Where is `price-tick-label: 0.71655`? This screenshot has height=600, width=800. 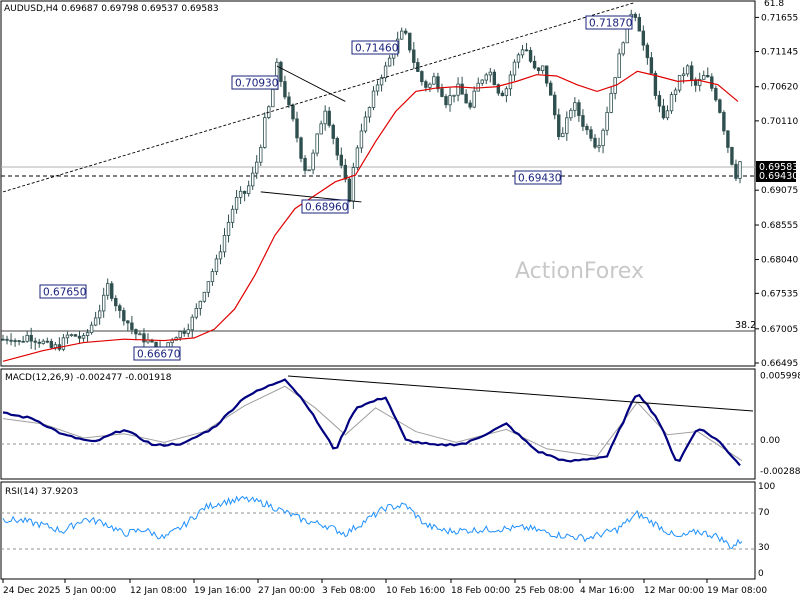 price-tick-label: 0.71655 is located at coordinates (779, 18).